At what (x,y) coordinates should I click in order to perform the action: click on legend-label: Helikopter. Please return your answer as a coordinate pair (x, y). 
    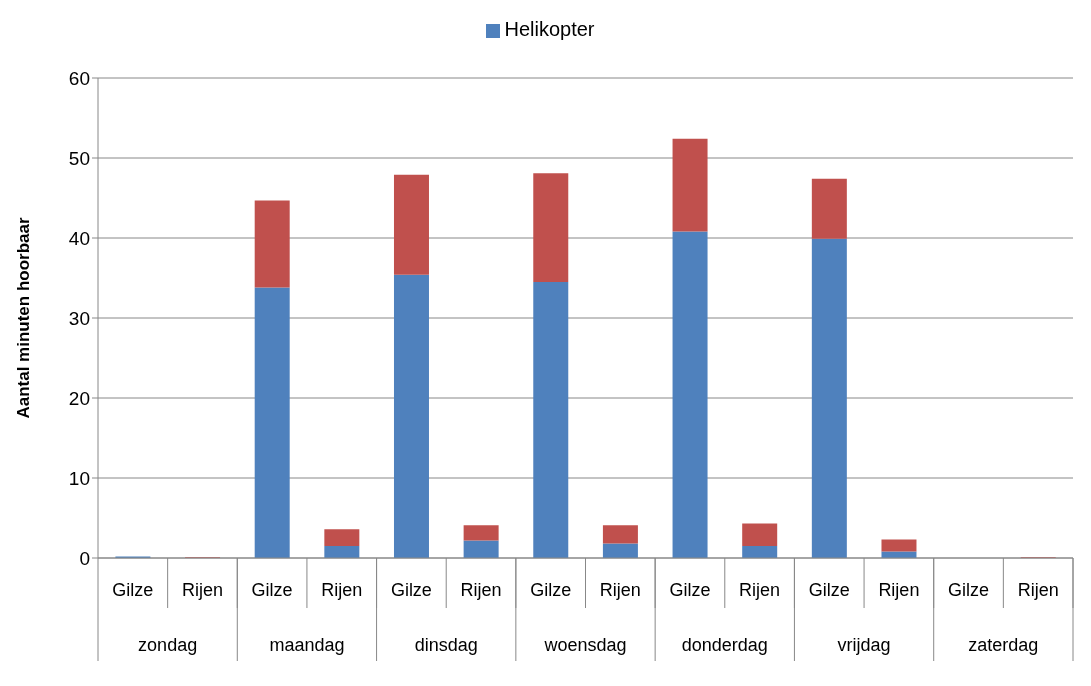
    Looking at the image, I should click on (549, 29).